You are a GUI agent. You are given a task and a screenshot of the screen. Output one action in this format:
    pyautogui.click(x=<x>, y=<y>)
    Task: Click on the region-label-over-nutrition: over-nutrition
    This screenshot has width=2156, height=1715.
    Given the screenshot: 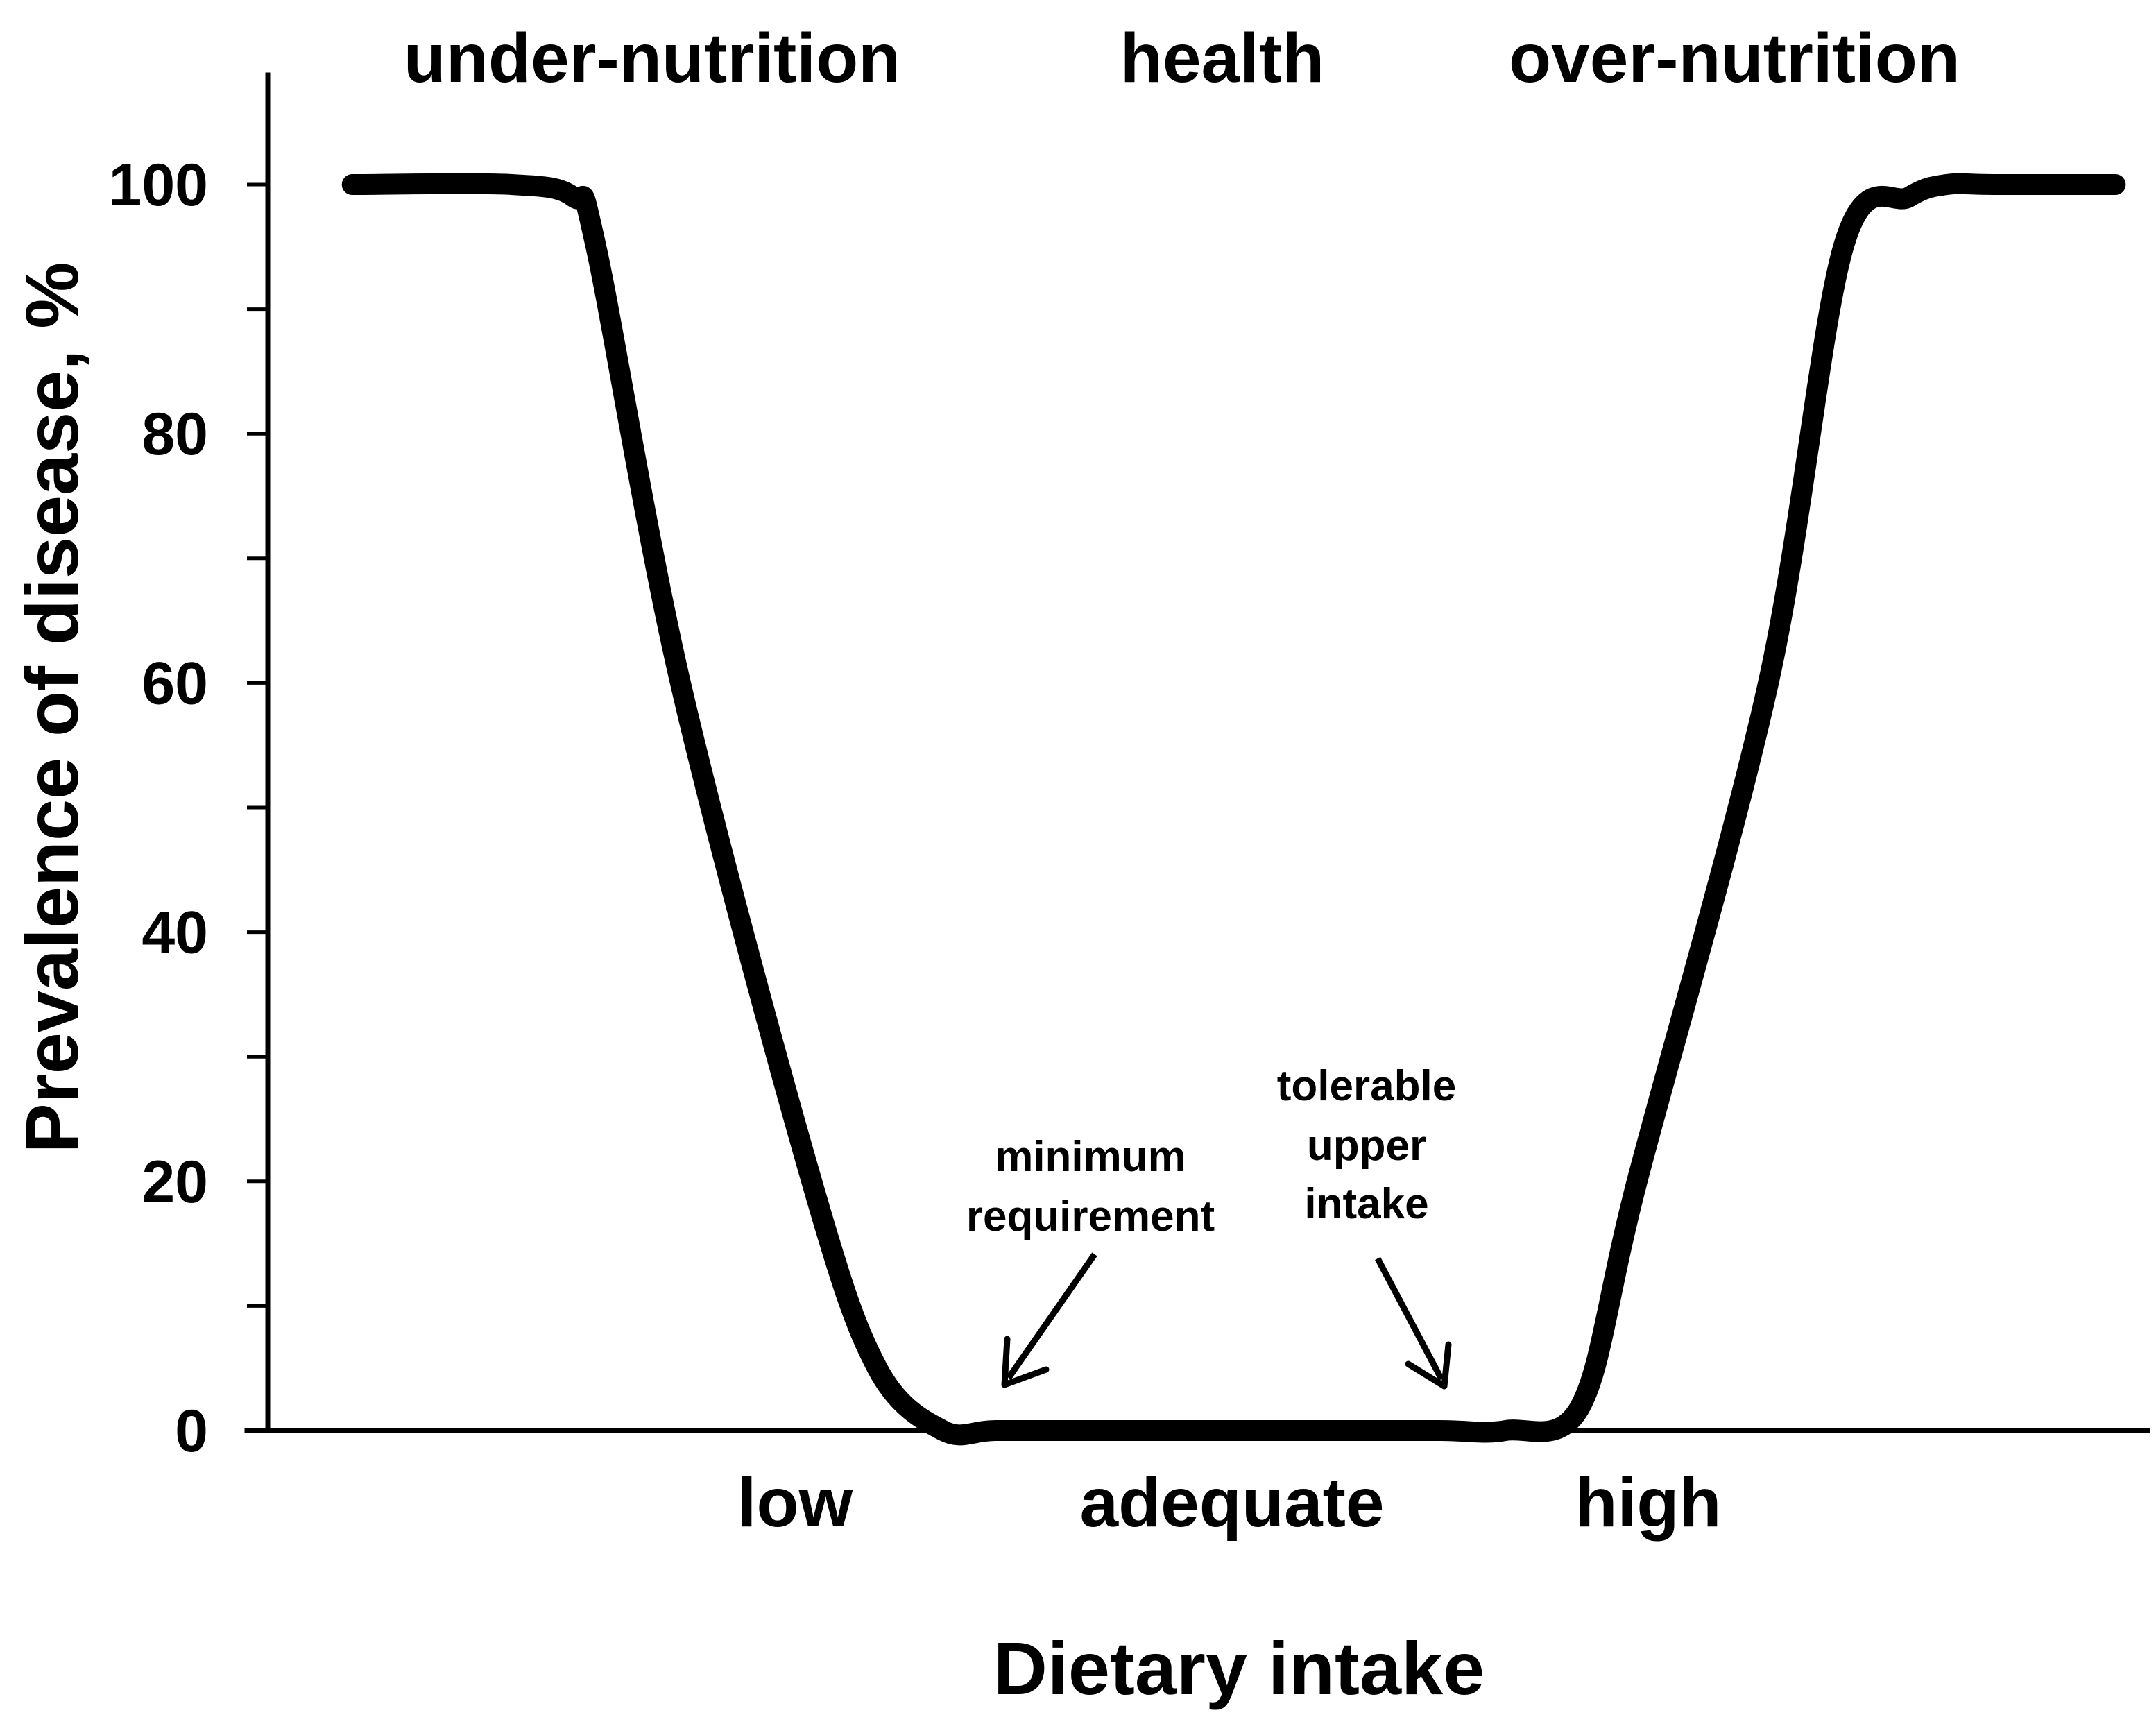 What is the action you would take?
    pyautogui.click(x=1734, y=58)
    